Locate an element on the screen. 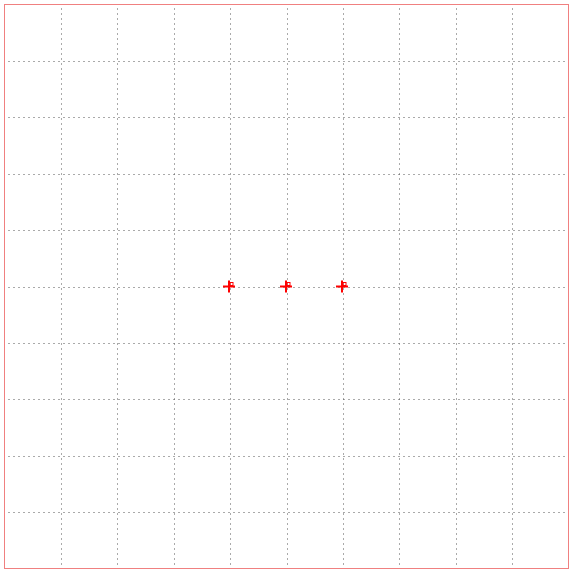 This screenshot has width=575, height=574. markers-layer is located at coordinates (285, 286).